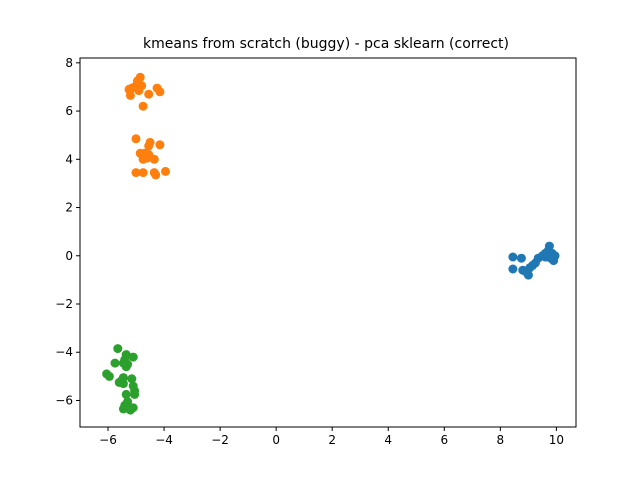 This screenshot has width=640, height=480. What do you see at coordinates (69, 63) in the screenshot?
I see `y-tick-label: 8` at bounding box center [69, 63].